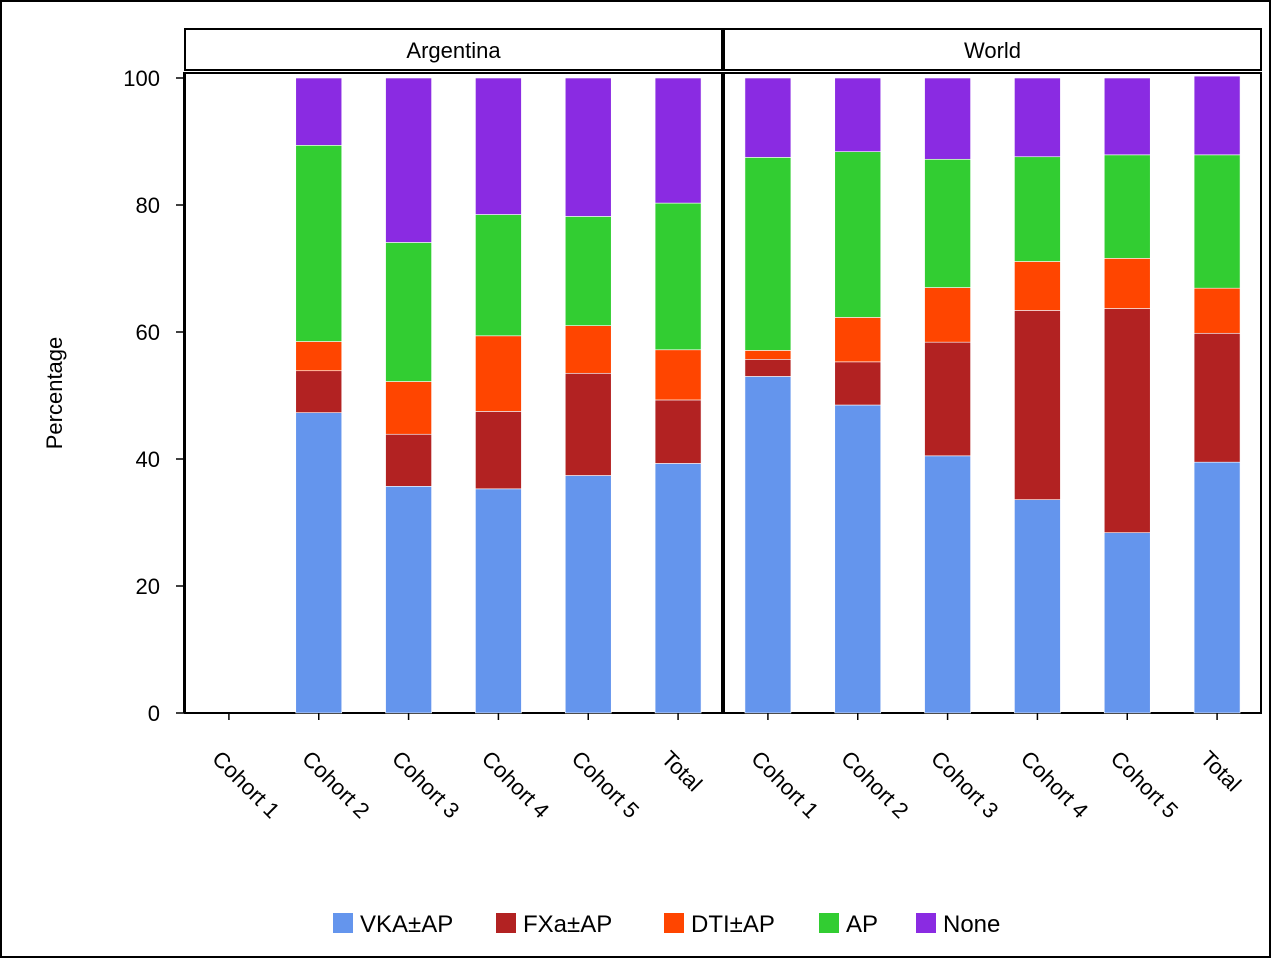  What do you see at coordinates (148, 205) in the screenshot?
I see `y-tick-label: 80` at bounding box center [148, 205].